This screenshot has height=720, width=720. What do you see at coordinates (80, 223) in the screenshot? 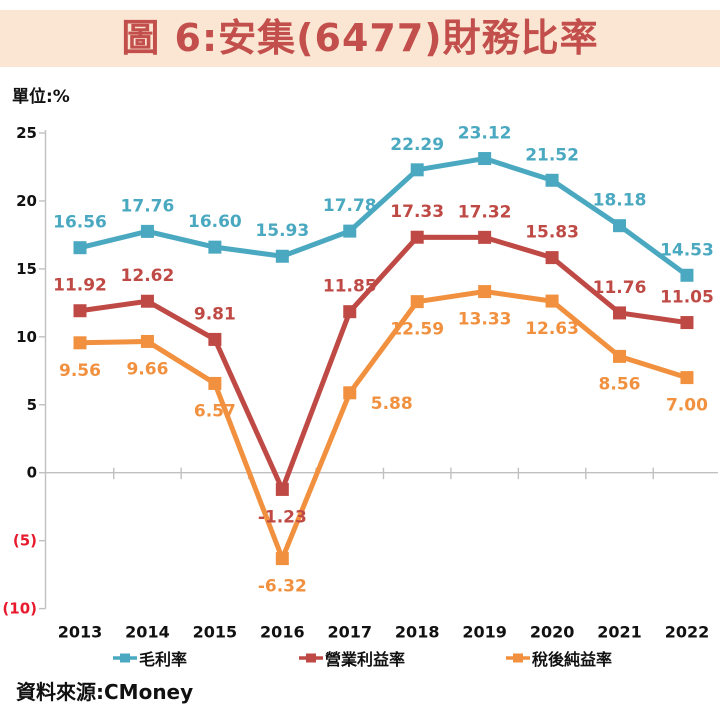
I see `data-point-label-0-2013: 16.56` at bounding box center [80, 223].